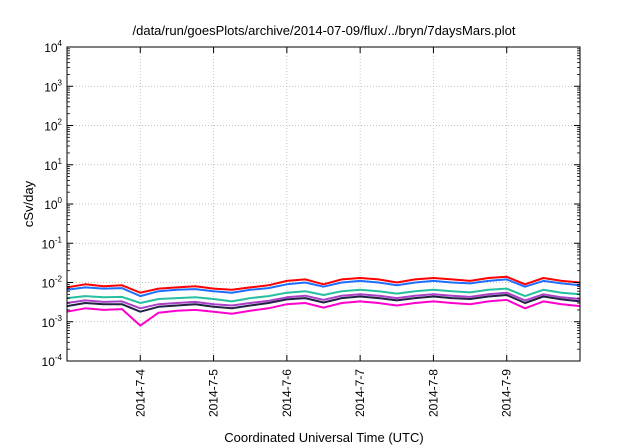  Describe the element at coordinates (53, 204) in the screenshot. I see `y-tick-label: 10⁰` at that location.